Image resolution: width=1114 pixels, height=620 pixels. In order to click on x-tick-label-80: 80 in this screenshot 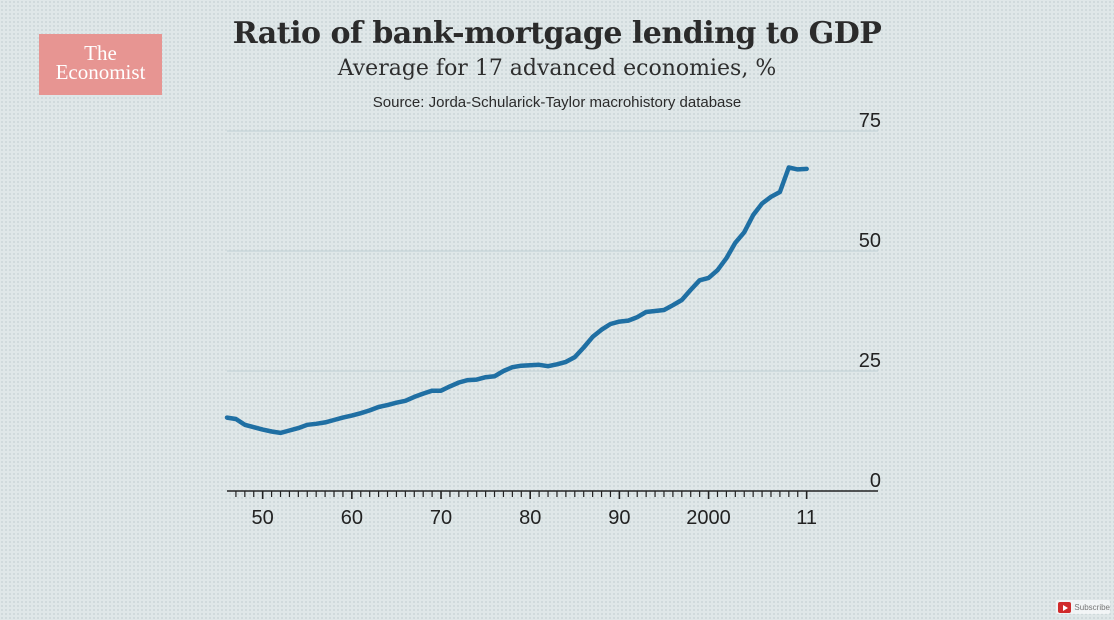, I will do `click(530, 518)`.